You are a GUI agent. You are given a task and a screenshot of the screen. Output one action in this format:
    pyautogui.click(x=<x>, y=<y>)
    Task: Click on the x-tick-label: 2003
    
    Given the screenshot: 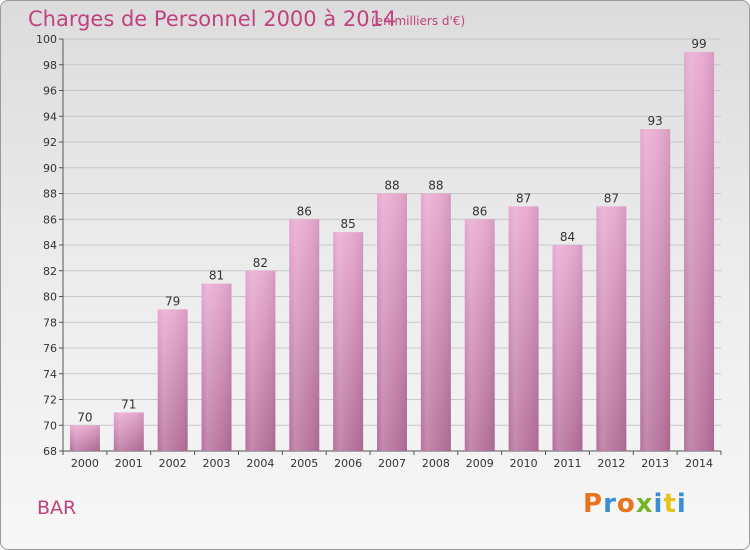 What is the action you would take?
    pyautogui.click(x=217, y=463)
    